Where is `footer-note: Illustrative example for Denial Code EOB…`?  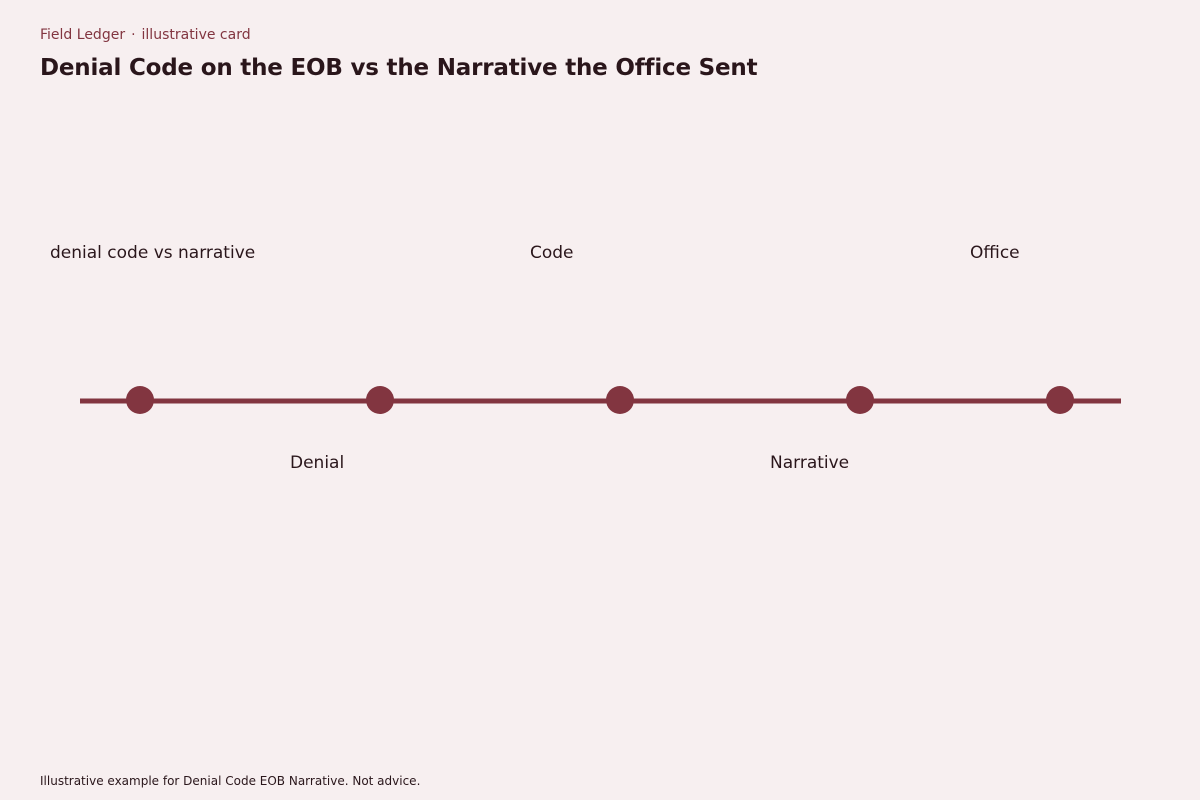 footer-note: Illustrative example for Denial Code EOB… is located at coordinates (230, 781).